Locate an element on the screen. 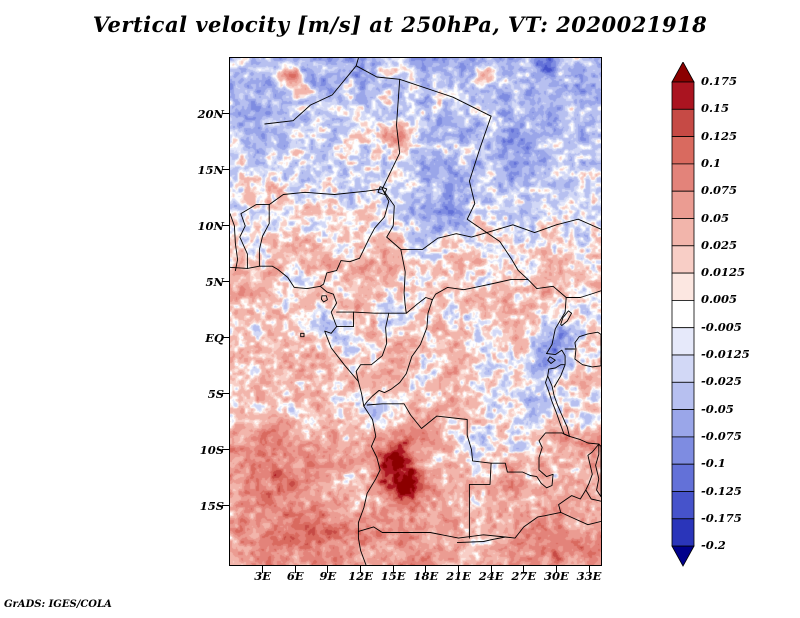  colorbar-top-arrow is located at coordinates (683, 72).